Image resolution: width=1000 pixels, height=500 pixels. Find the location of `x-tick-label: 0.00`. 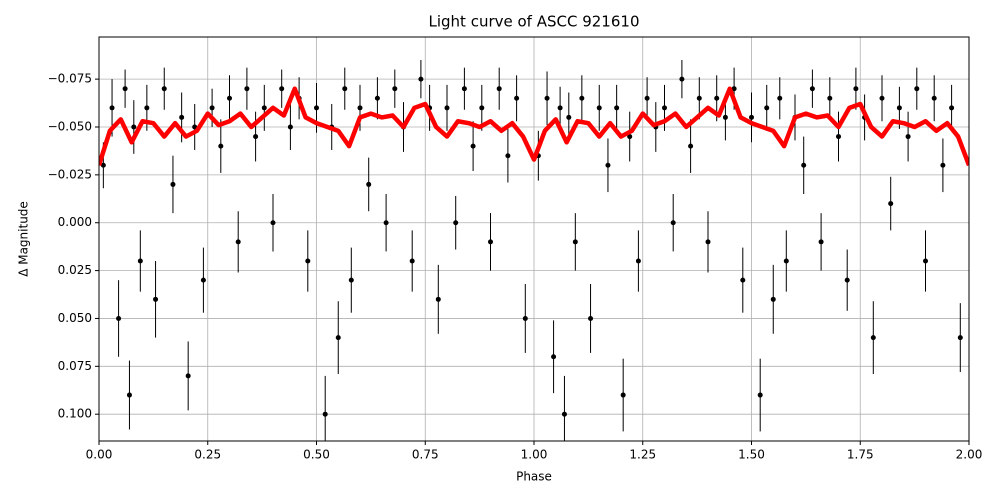

x-tick-label: 0.00 is located at coordinates (99, 455).